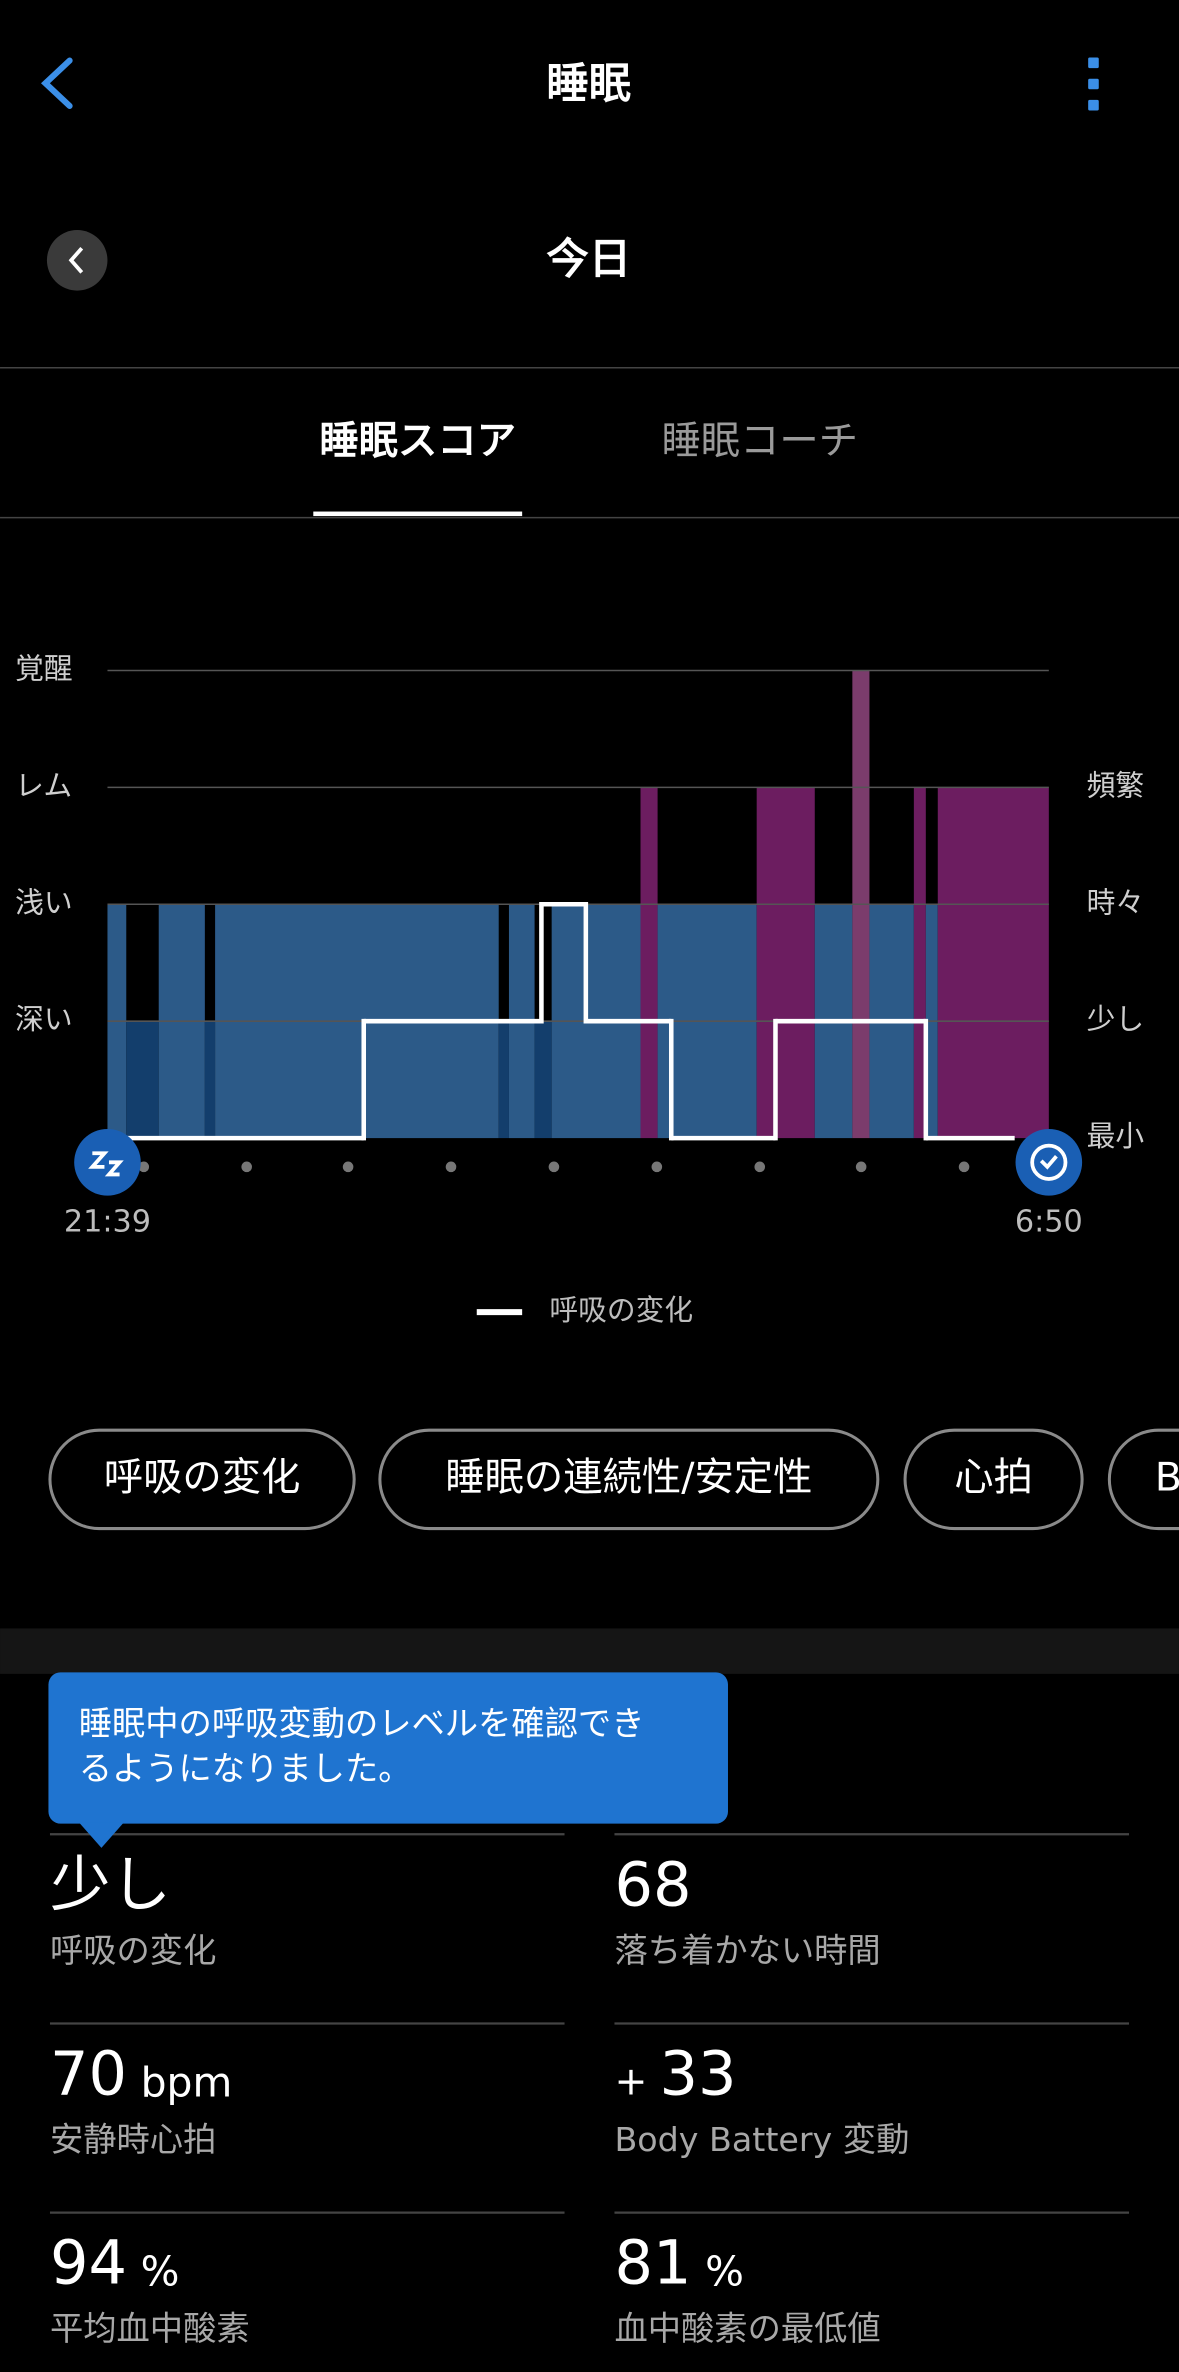 Image resolution: width=1179 pixels, height=2372 pixels. I want to click on tab-underline, so click(418, 514).